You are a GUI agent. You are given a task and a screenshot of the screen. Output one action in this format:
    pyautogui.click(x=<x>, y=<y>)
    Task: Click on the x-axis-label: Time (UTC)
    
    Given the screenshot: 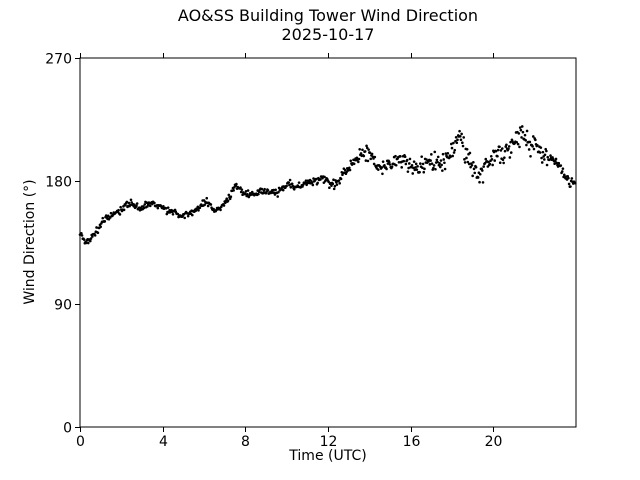 What is the action you would take?
    pyautogui.click(x=328, y=456)
    